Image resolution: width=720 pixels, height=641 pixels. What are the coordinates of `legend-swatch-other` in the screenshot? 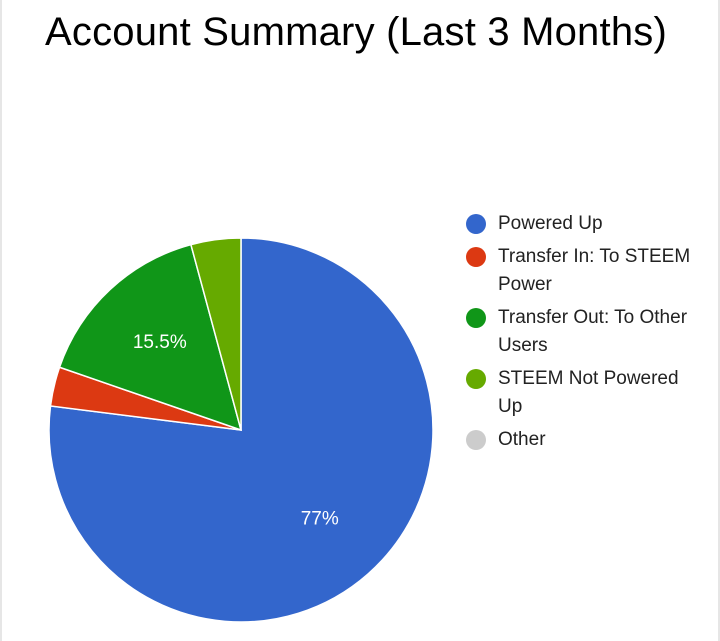 It's located at (476, 440).